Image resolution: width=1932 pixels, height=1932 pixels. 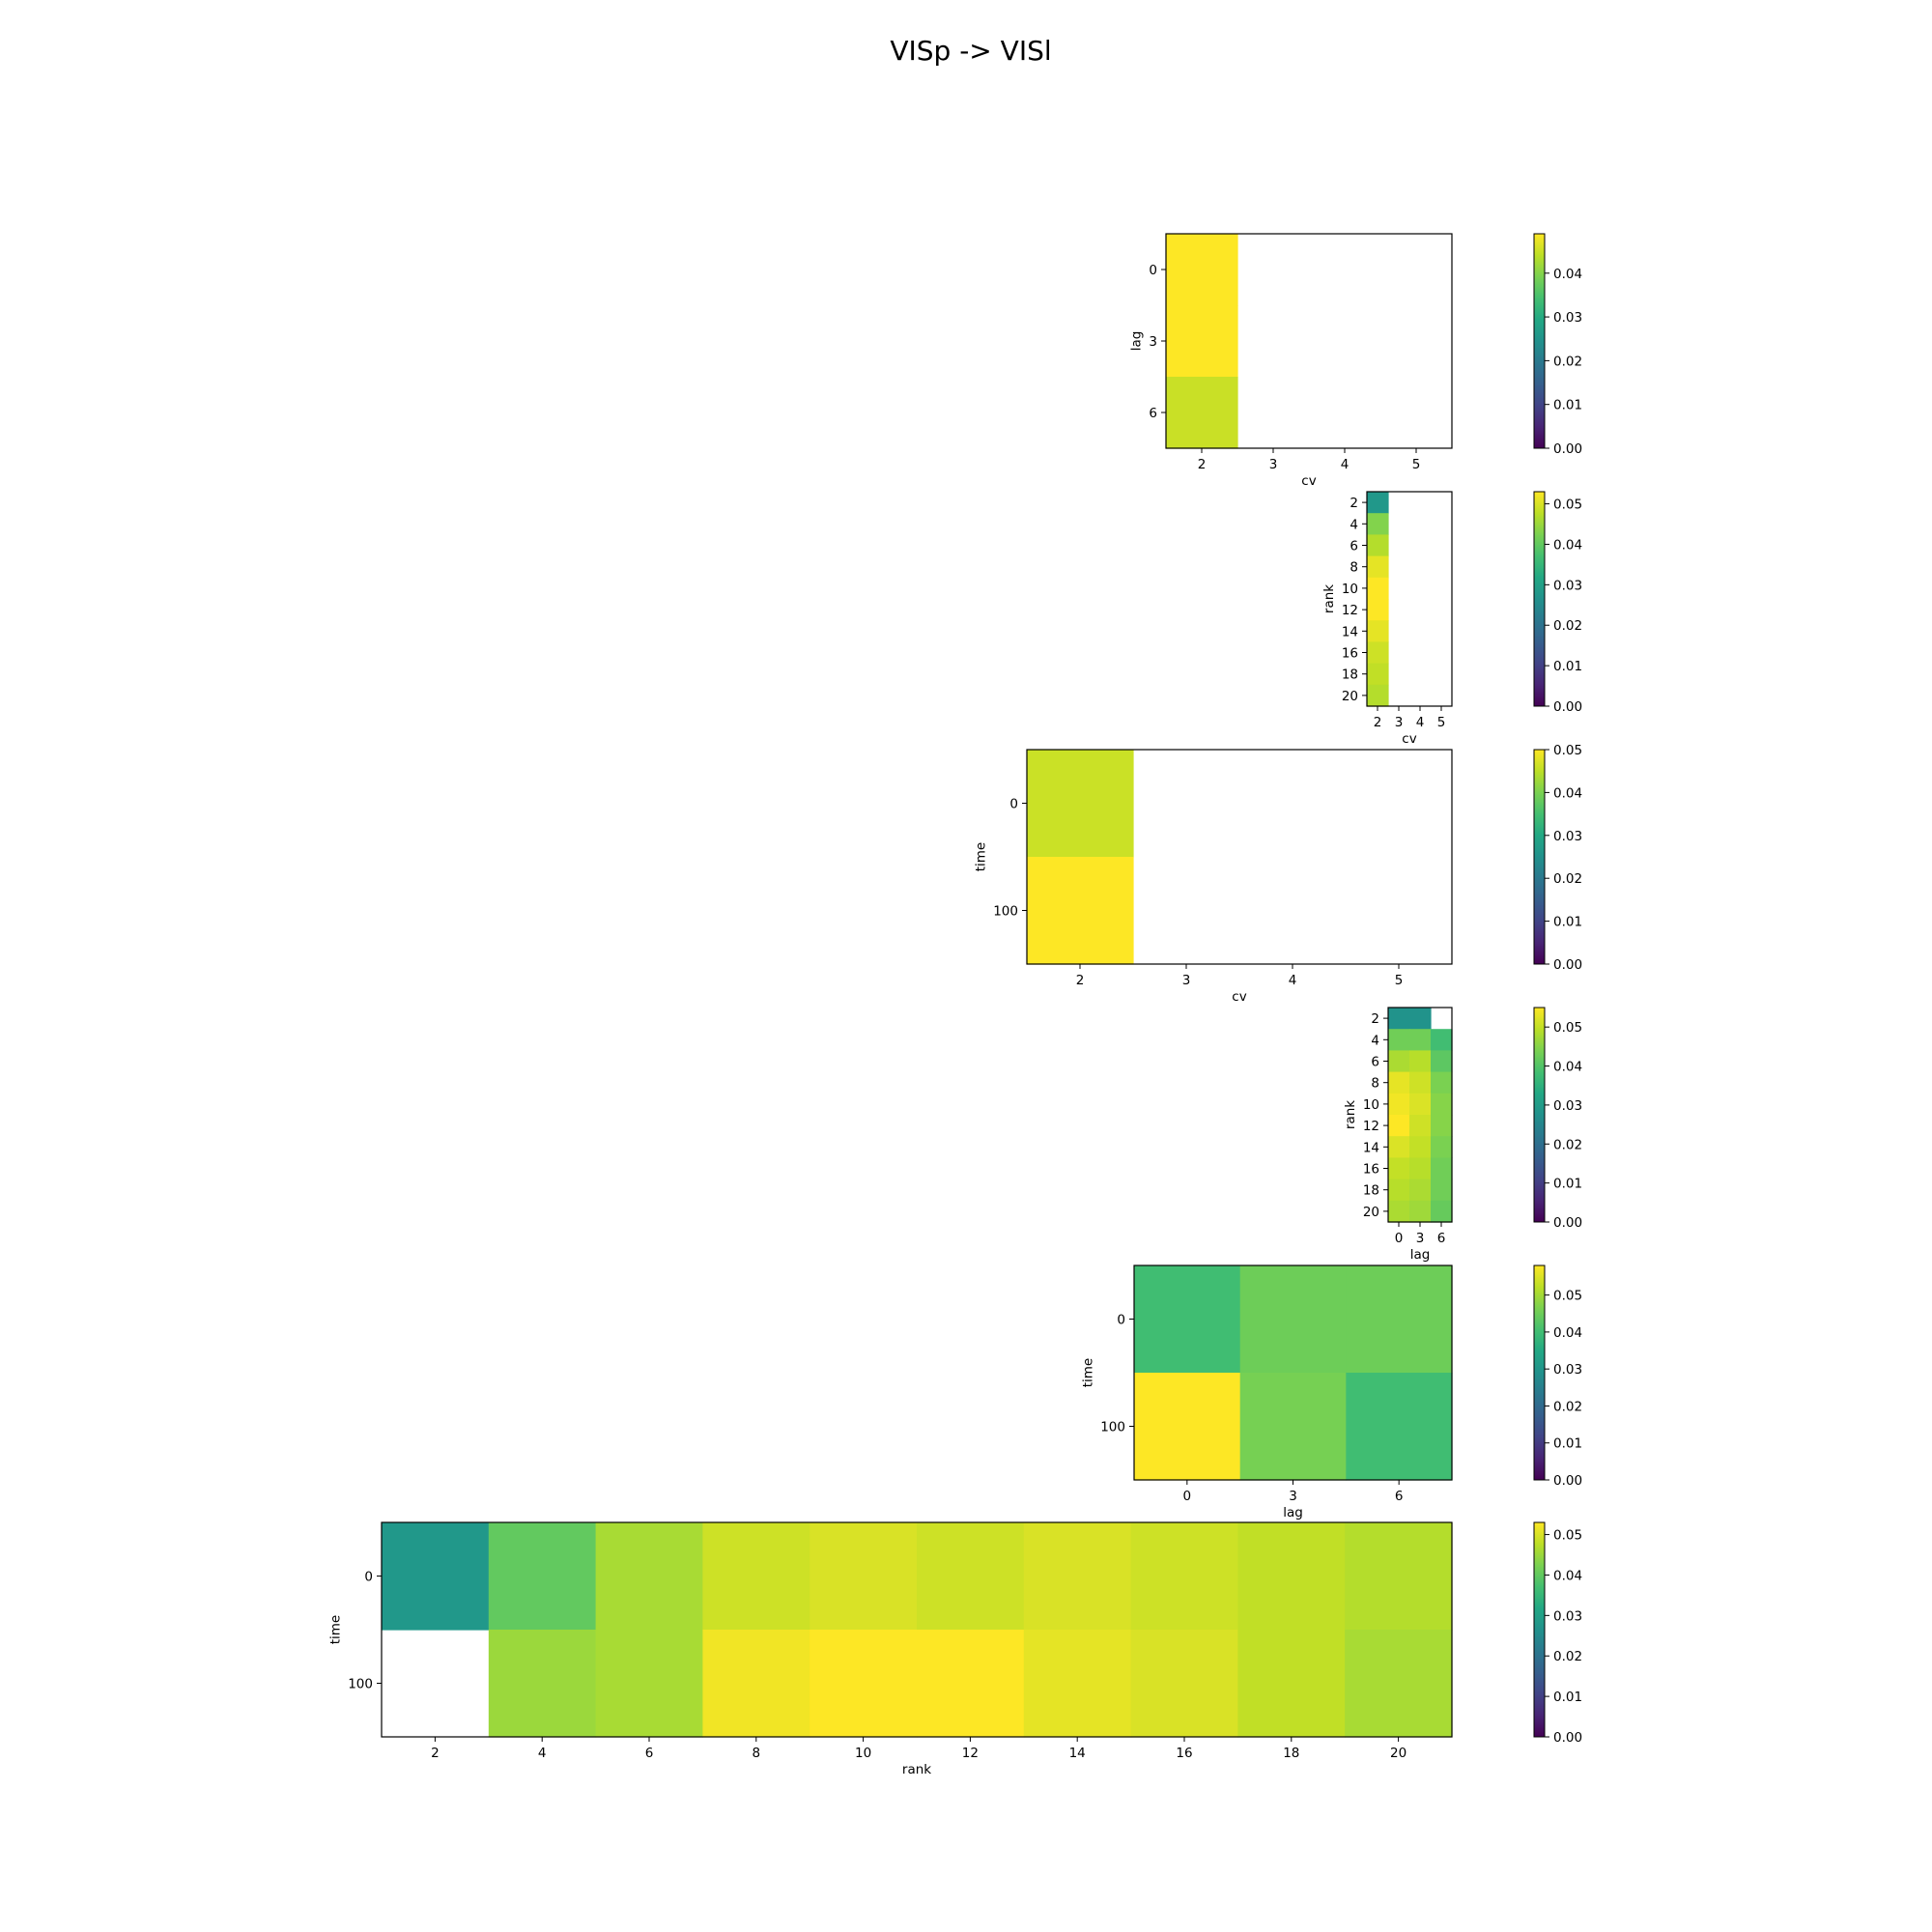 What do you see at coordinates (1371, 1212) in the screenshot?
I see `y-tick-label: 20` at bounding box center [1371, 1212].